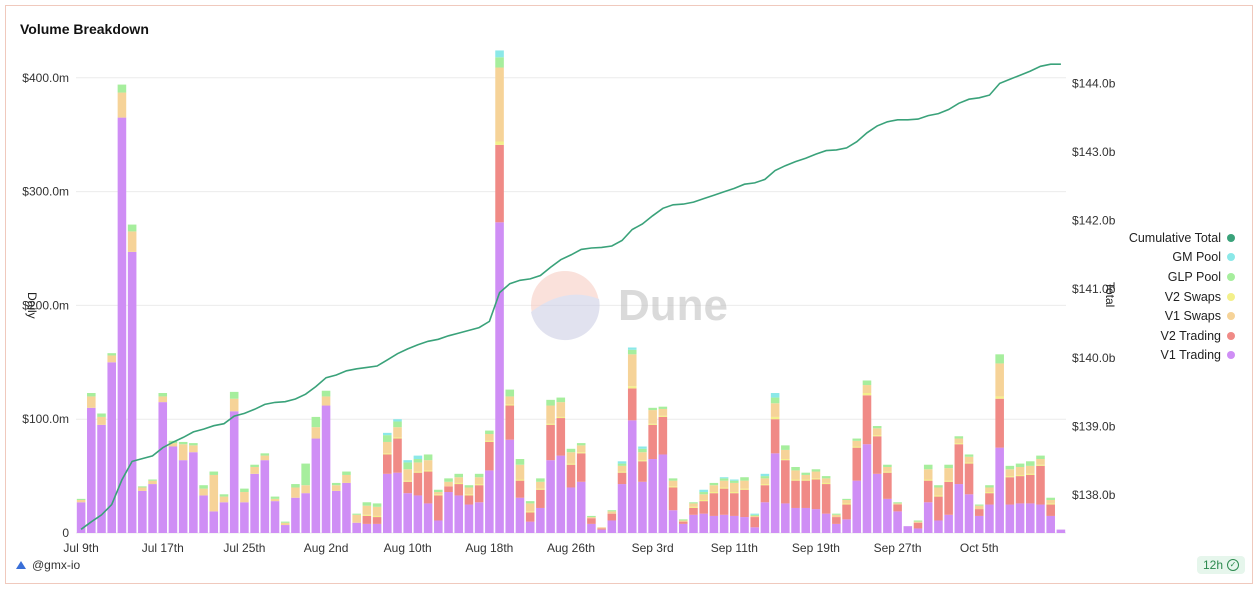  What do you see at coordinates (1094, 289) in the screenshot?
I see `y2-tick-label: $141.0b` at bounding box center [1094, 289].